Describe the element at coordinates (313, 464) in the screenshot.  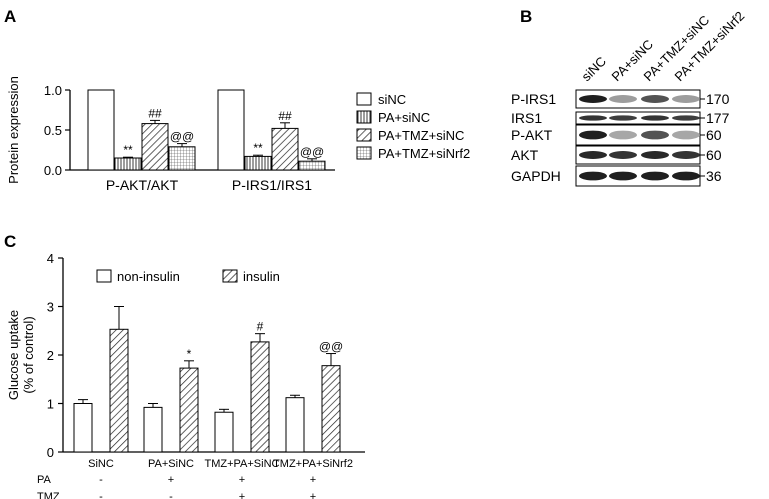
I see `category-label: TMZ+PA+SiNrf2` at that location.